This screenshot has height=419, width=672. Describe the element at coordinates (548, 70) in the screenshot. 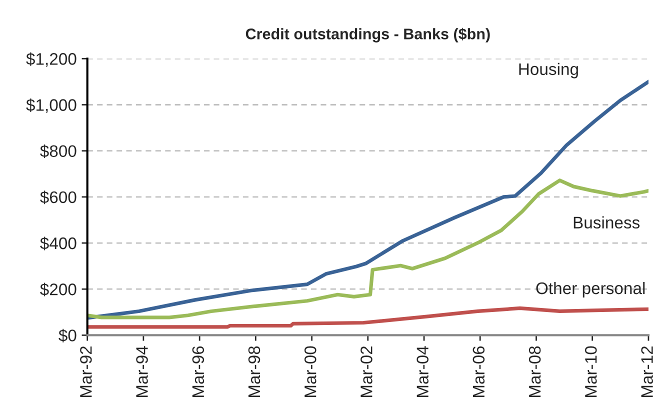

I see `text: Housing` at that location.